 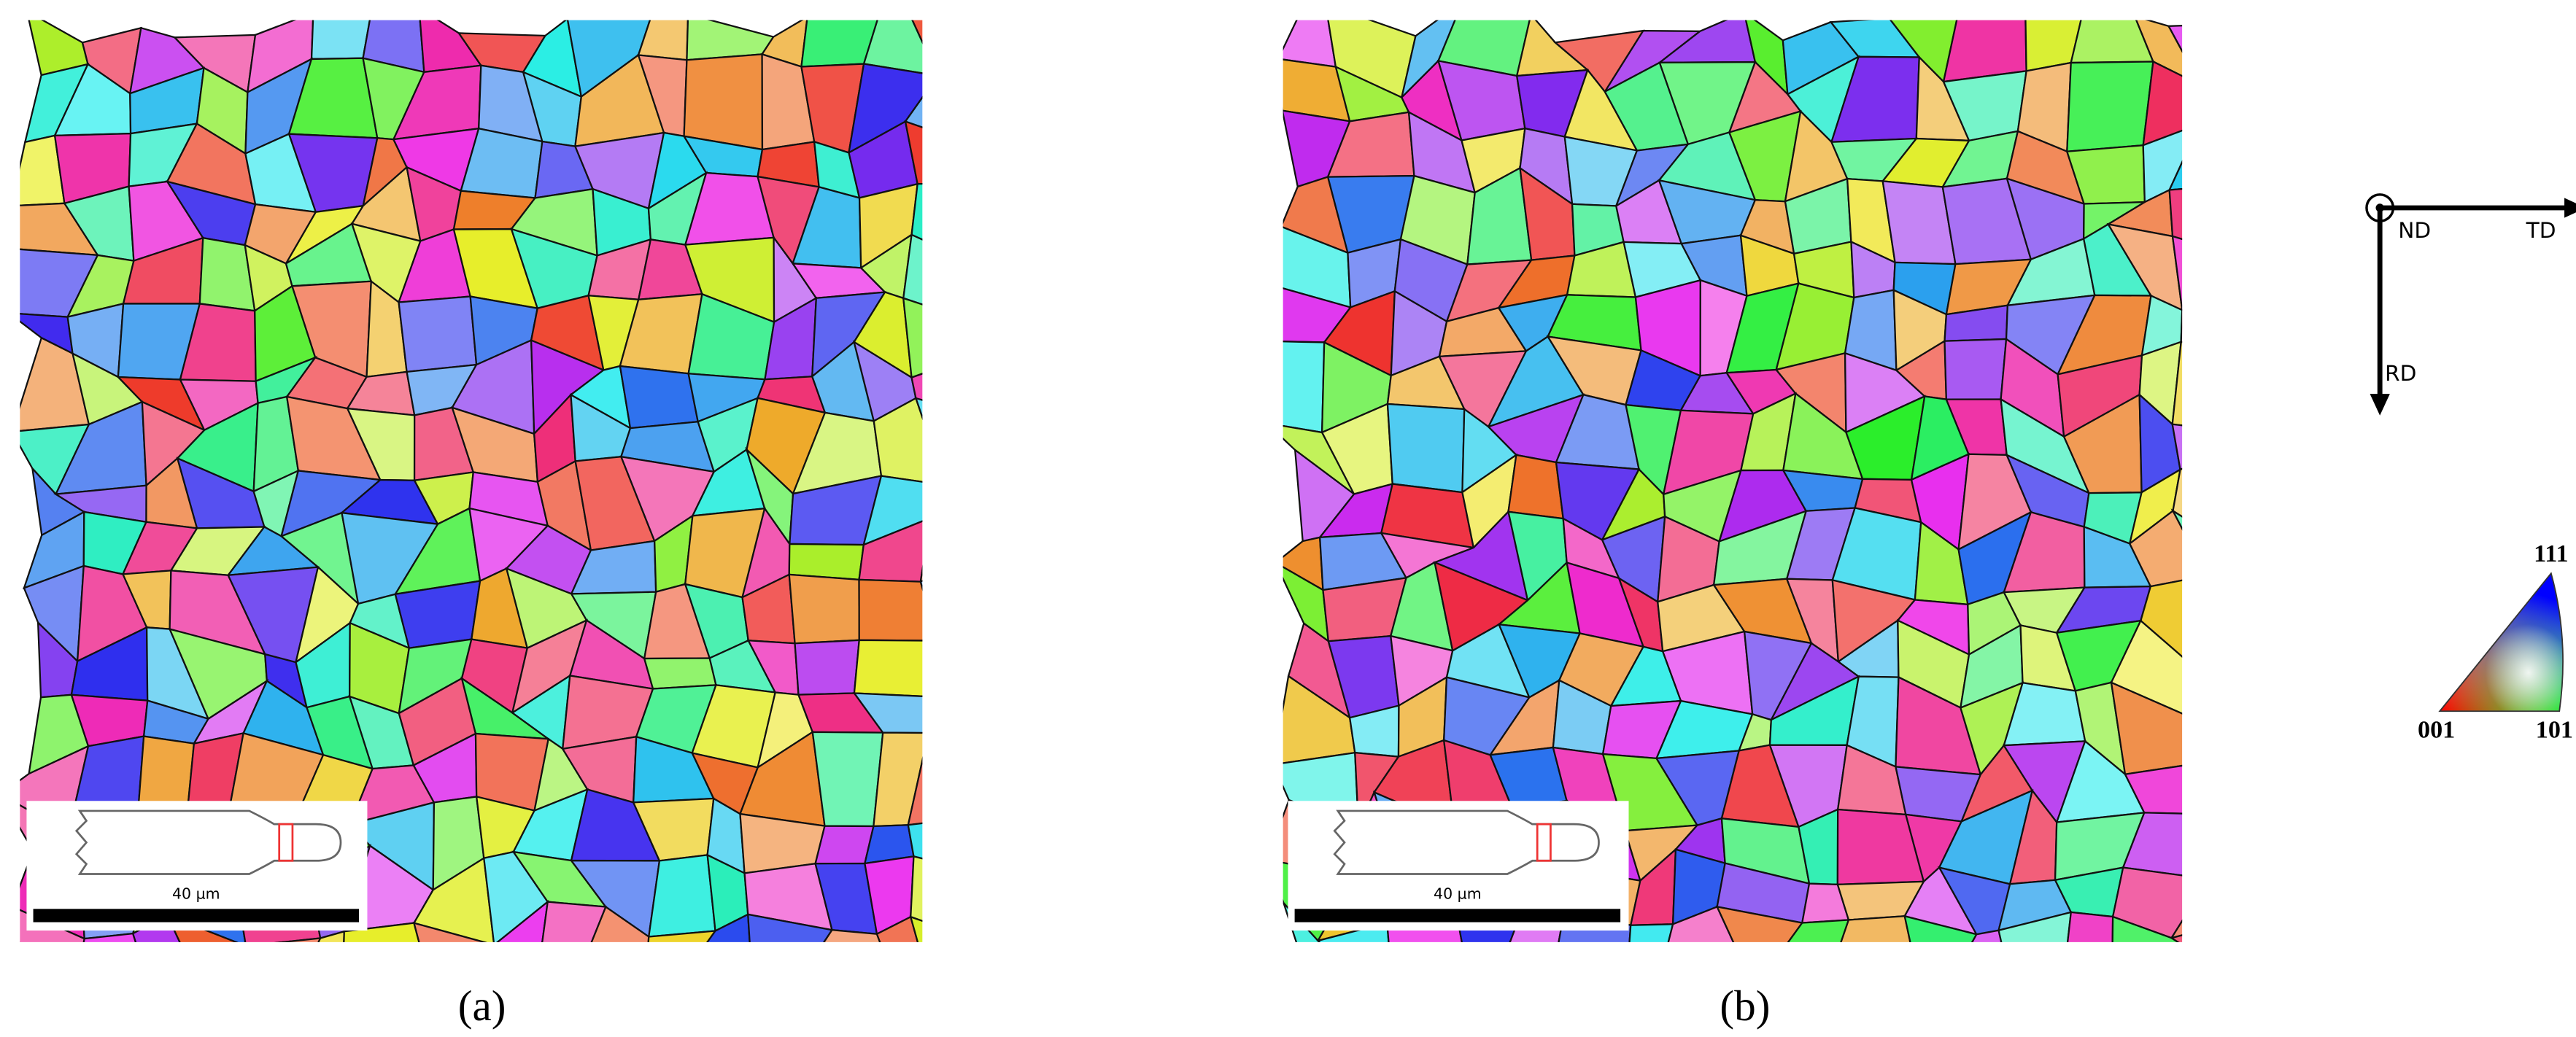 What do you see at coordinates (2541, 231) in the screenshot?
I see `axis-label: TD` at bounding box center [2541, 231].